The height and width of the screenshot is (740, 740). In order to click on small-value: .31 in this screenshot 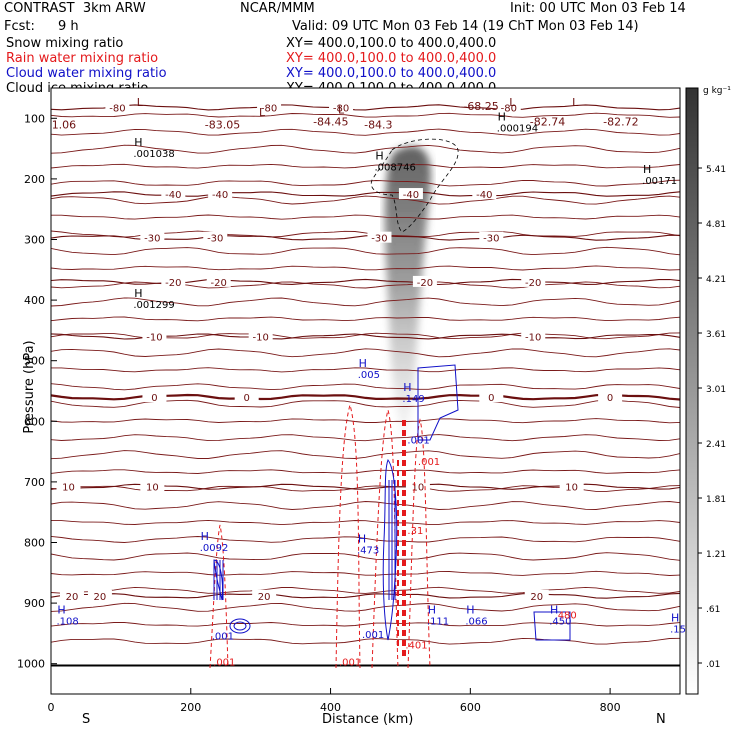, I will do `click(415, 531)`.